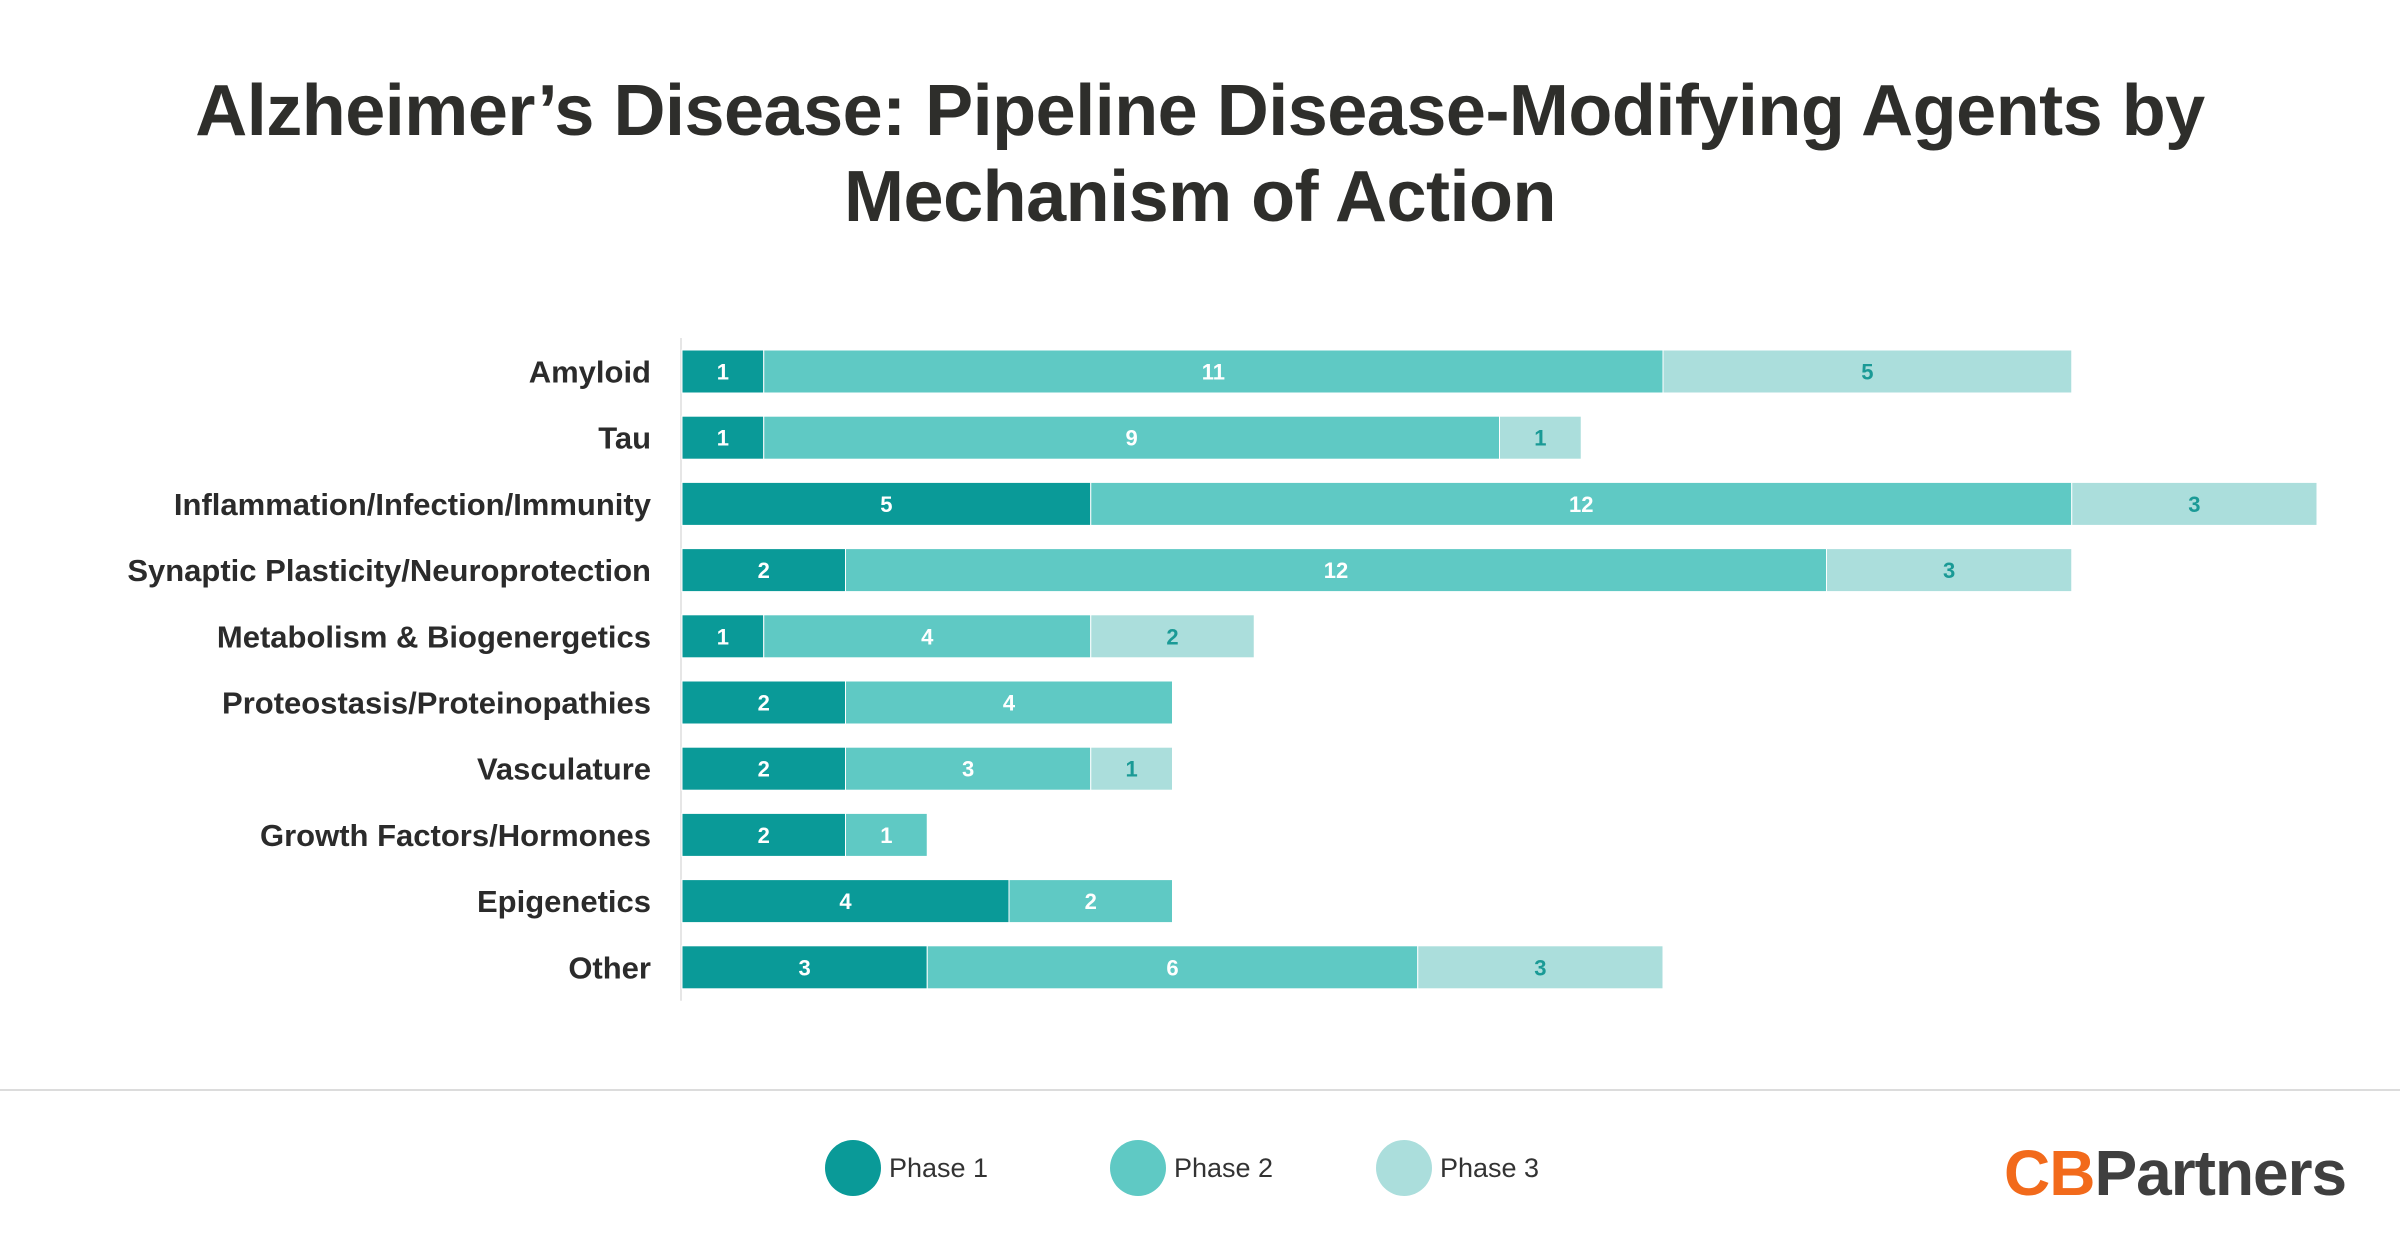 This screenshot has width=2400, height=1256. What do you see at coordinates (609, 967) in the screenshot?
I see `category-label: Other` at bounding box center [609, 967].